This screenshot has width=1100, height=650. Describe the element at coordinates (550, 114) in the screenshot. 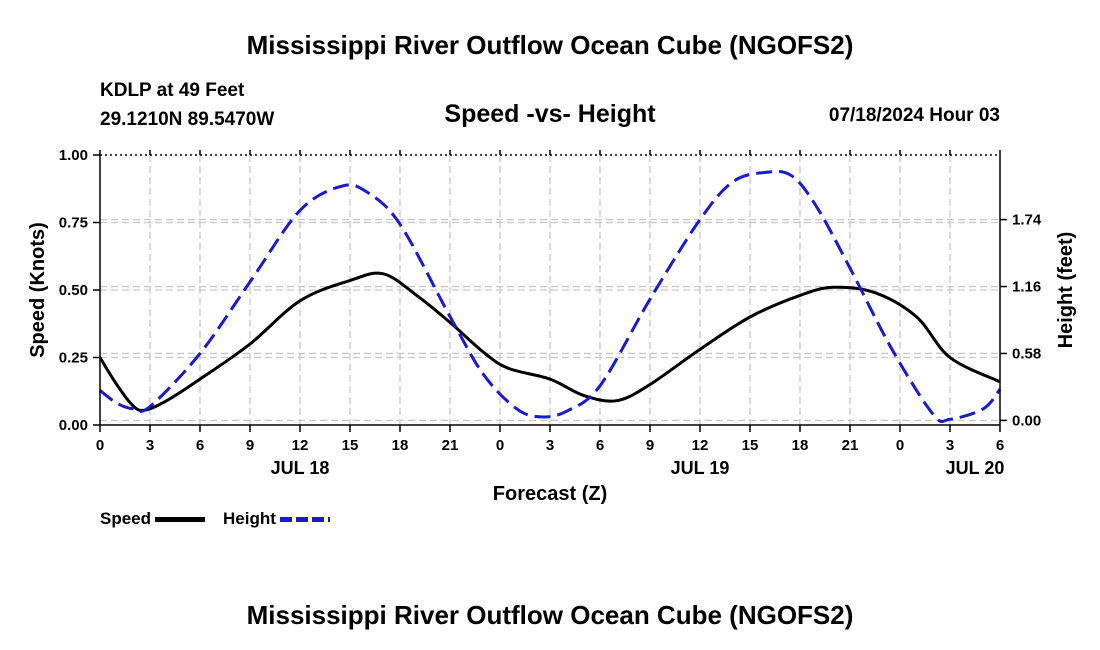

I see `chart-subtitle: Speed -vs- Height` at that location.